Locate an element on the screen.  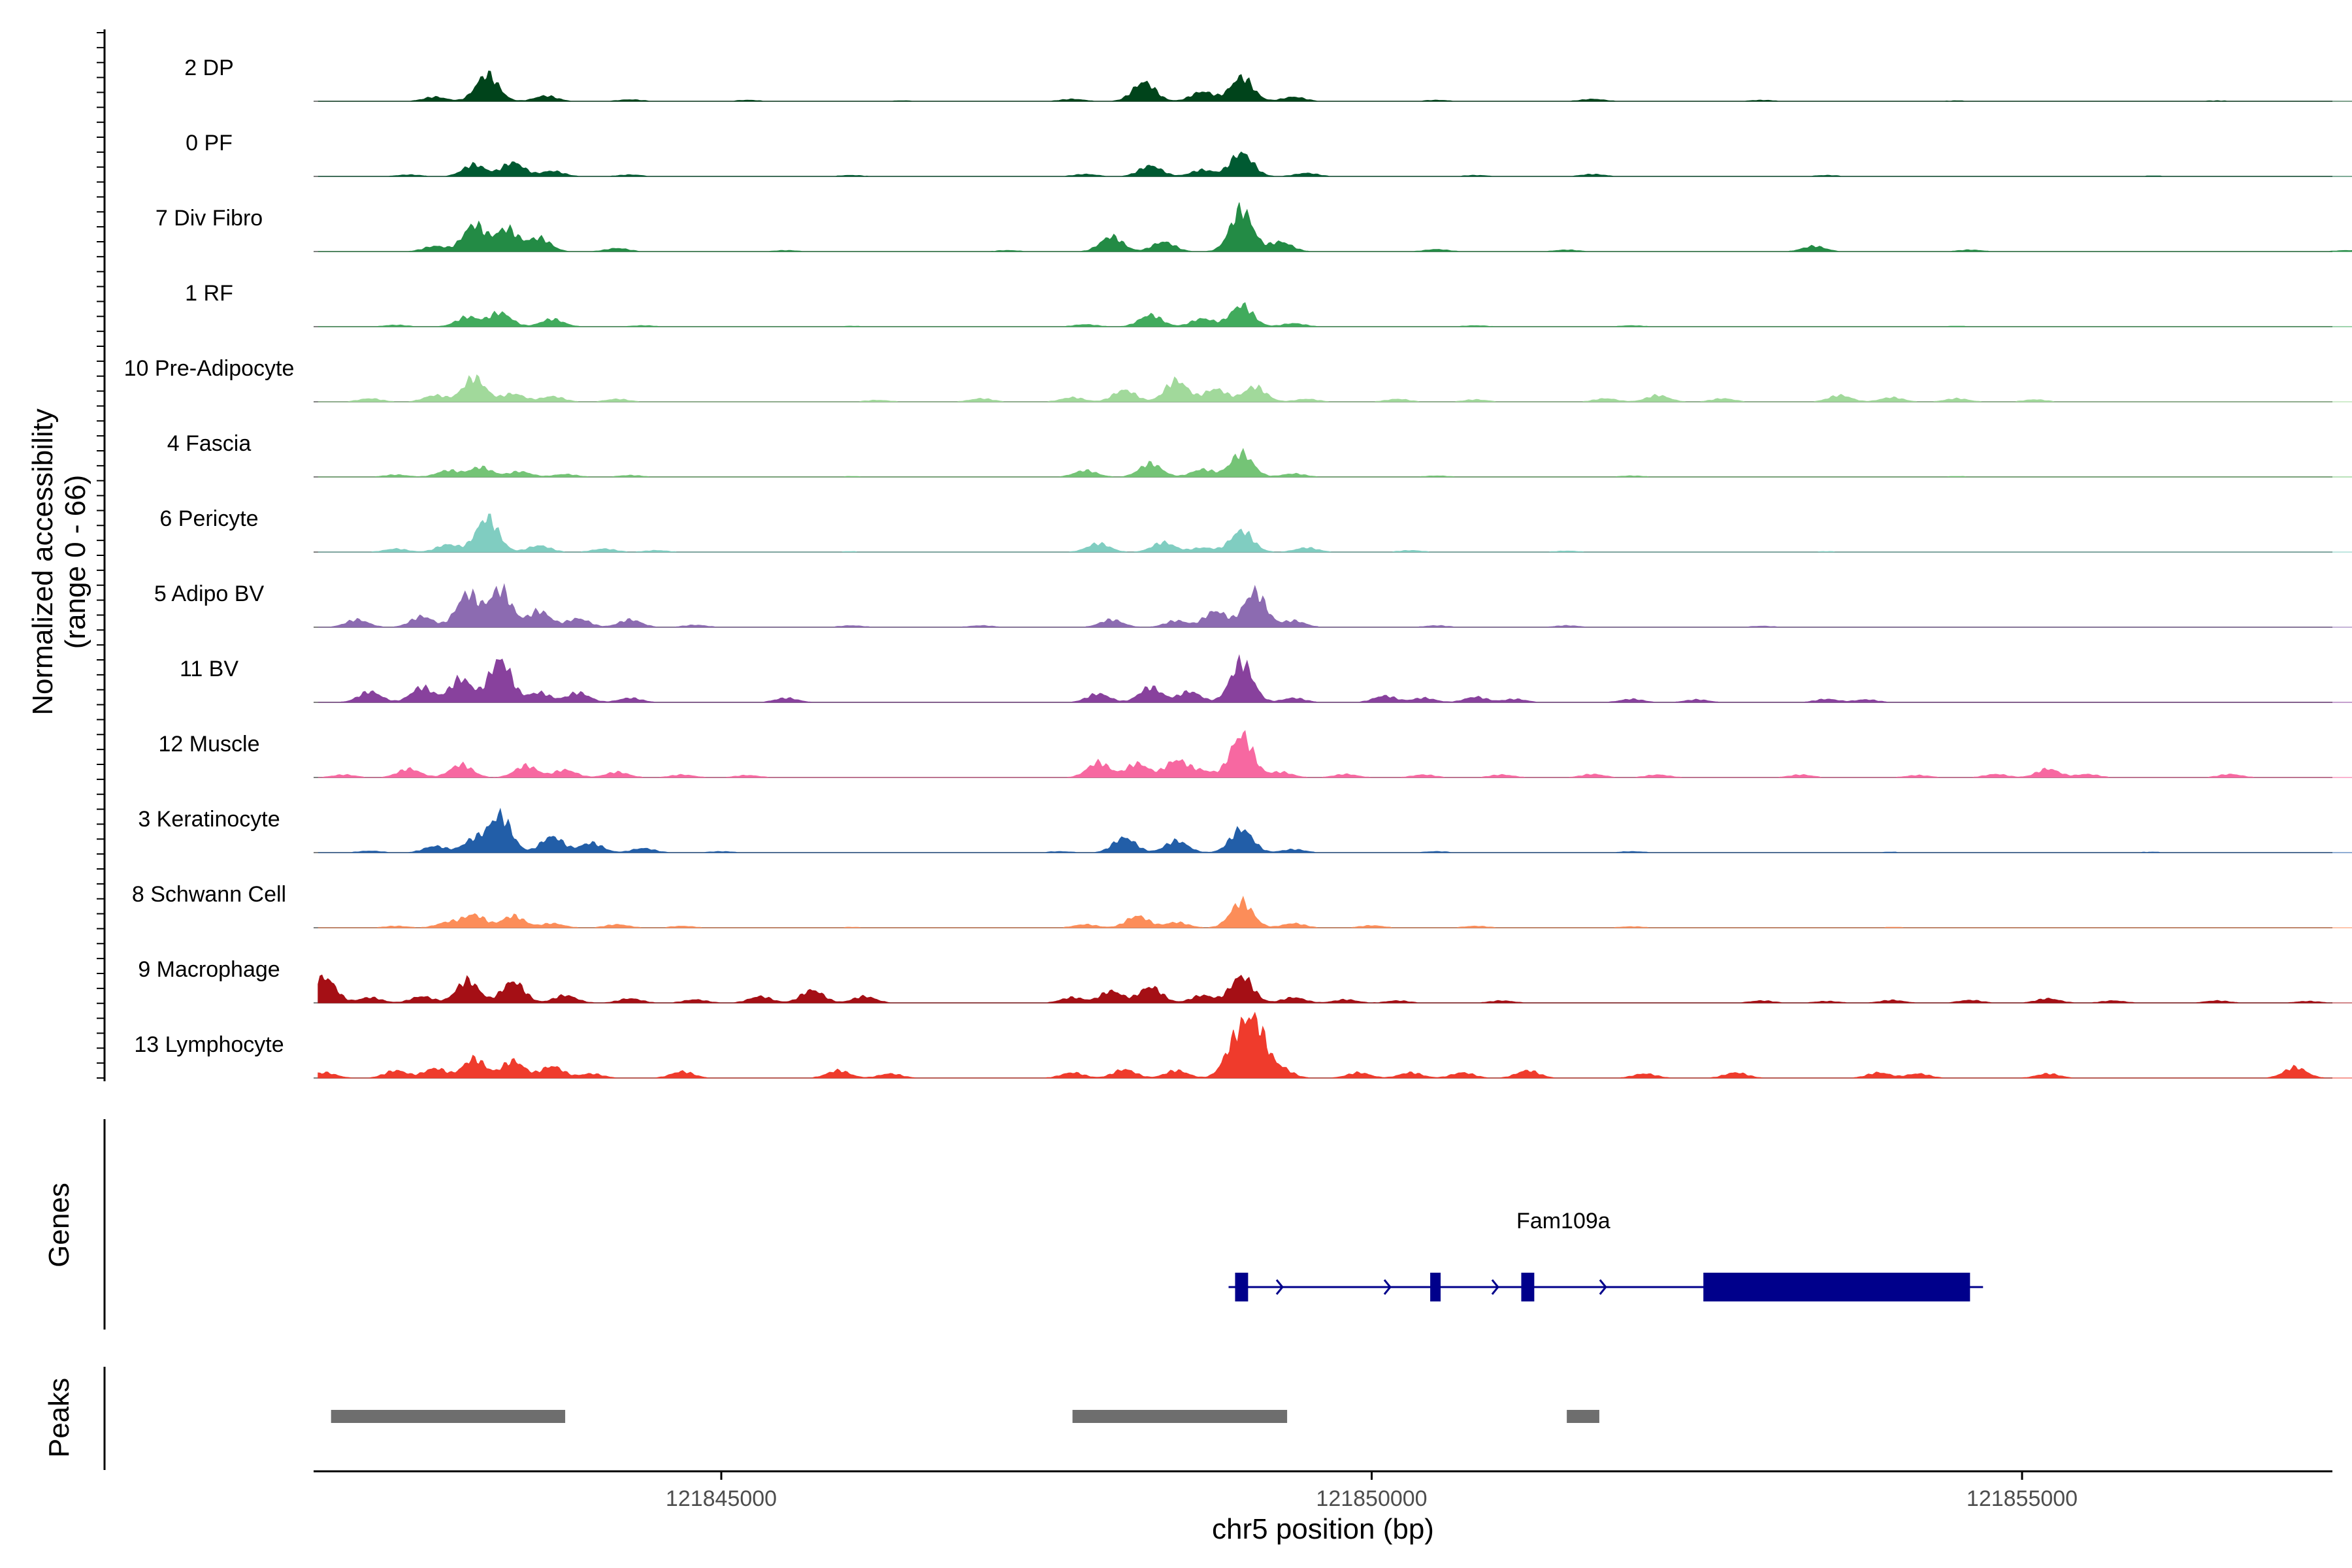
track-label: 6 Pericyte is located at coordinates (208, 518).